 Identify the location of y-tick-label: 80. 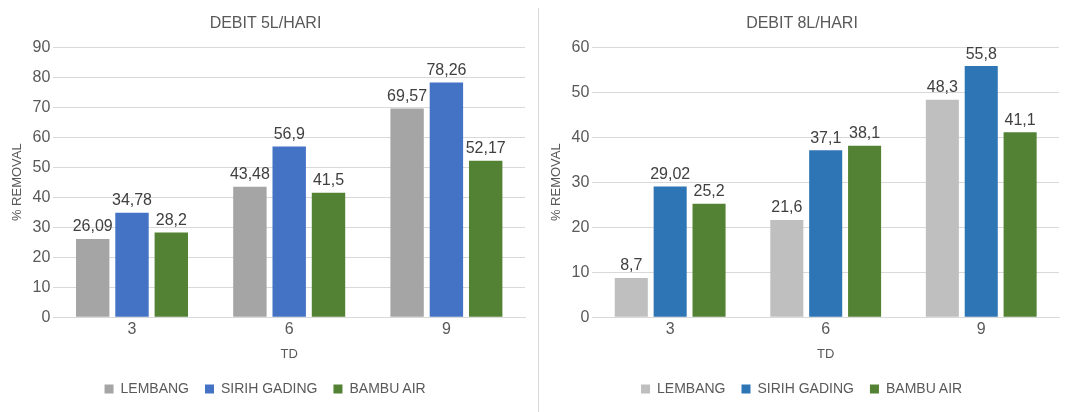
(41, 76).